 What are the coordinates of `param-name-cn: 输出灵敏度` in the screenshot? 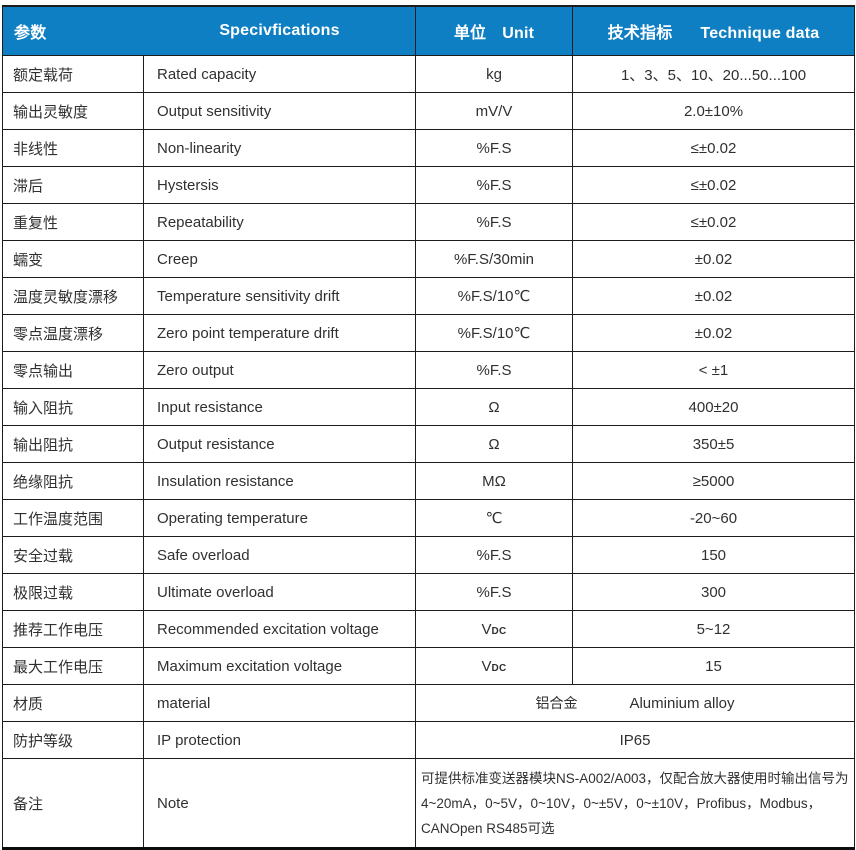 It's located at (73, 111).